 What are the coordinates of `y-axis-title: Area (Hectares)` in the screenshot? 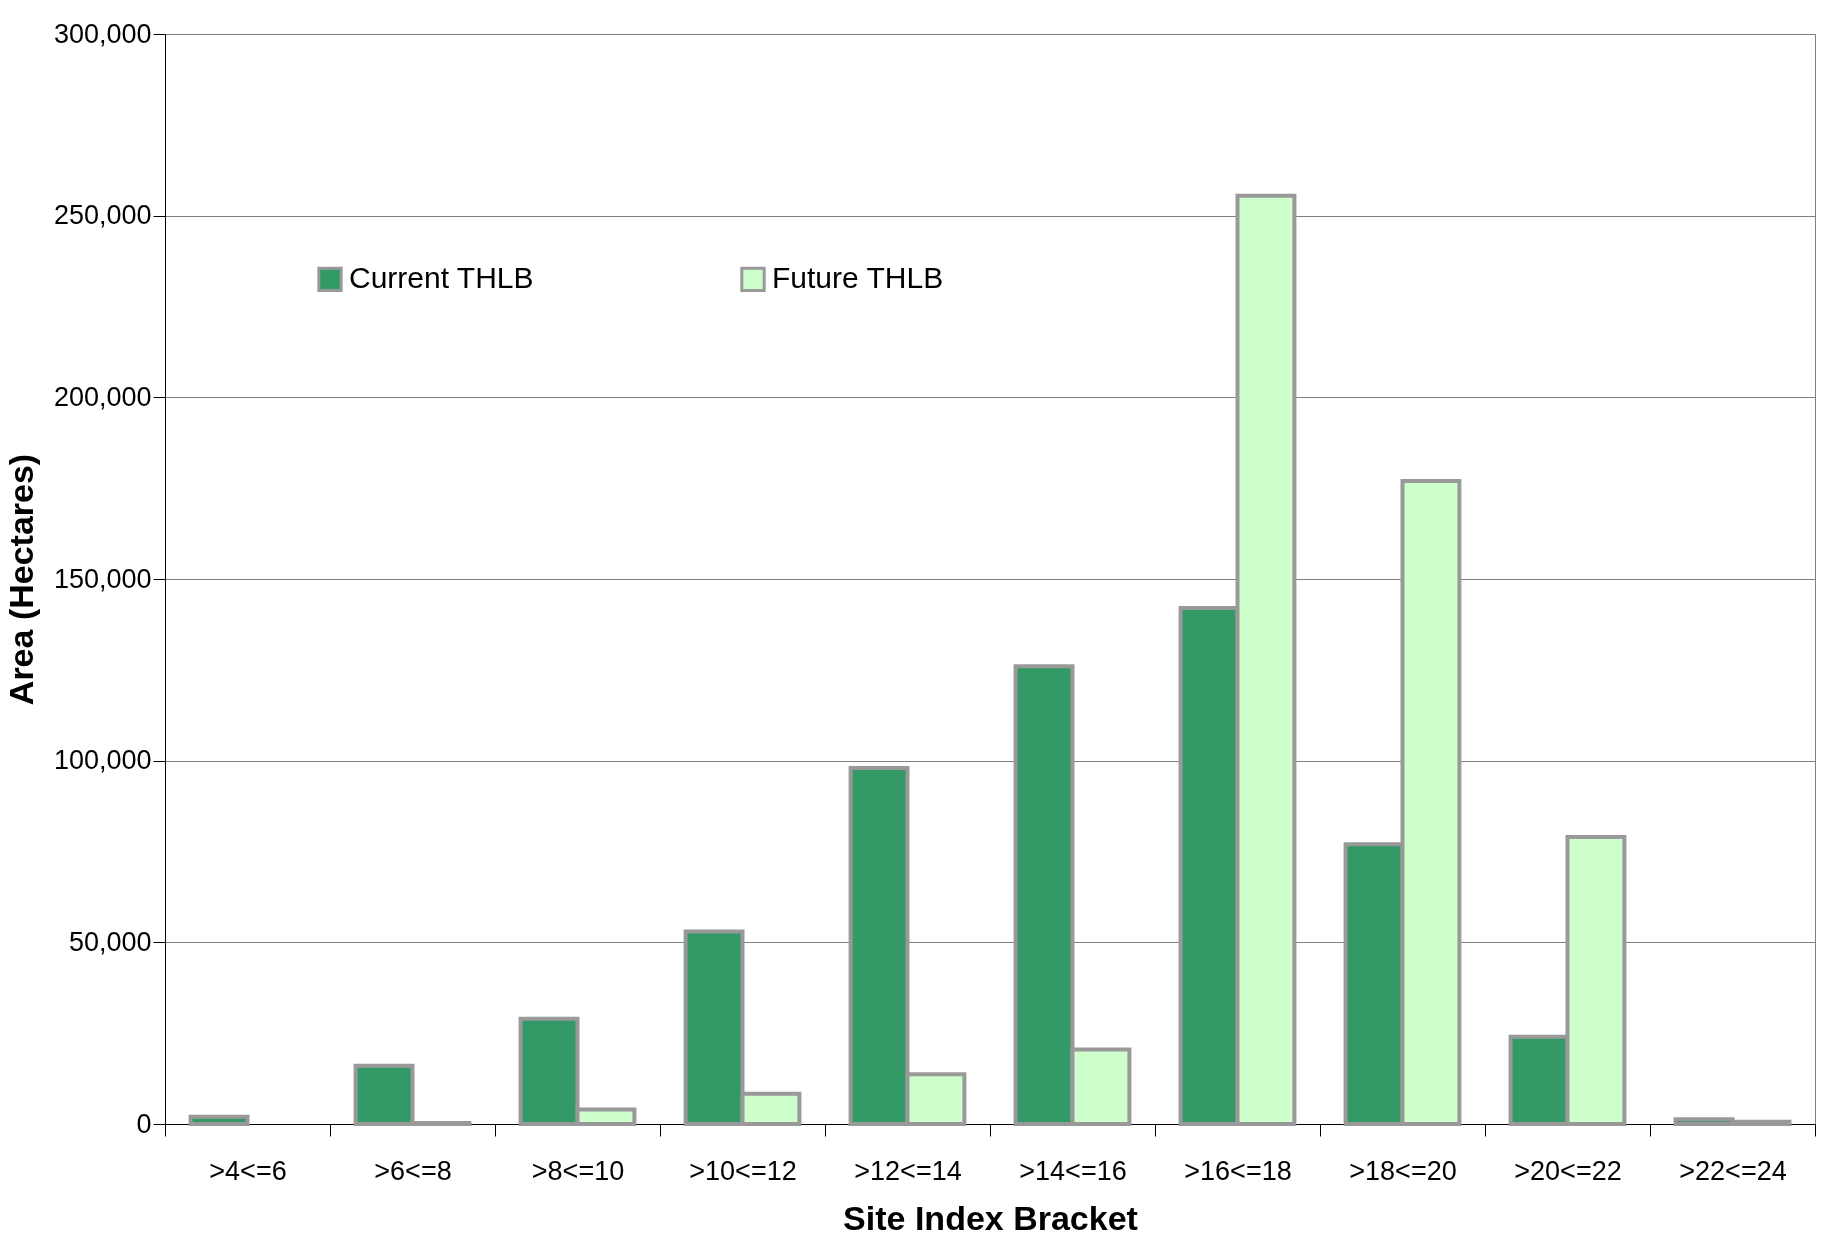 It's located at (20, 579).